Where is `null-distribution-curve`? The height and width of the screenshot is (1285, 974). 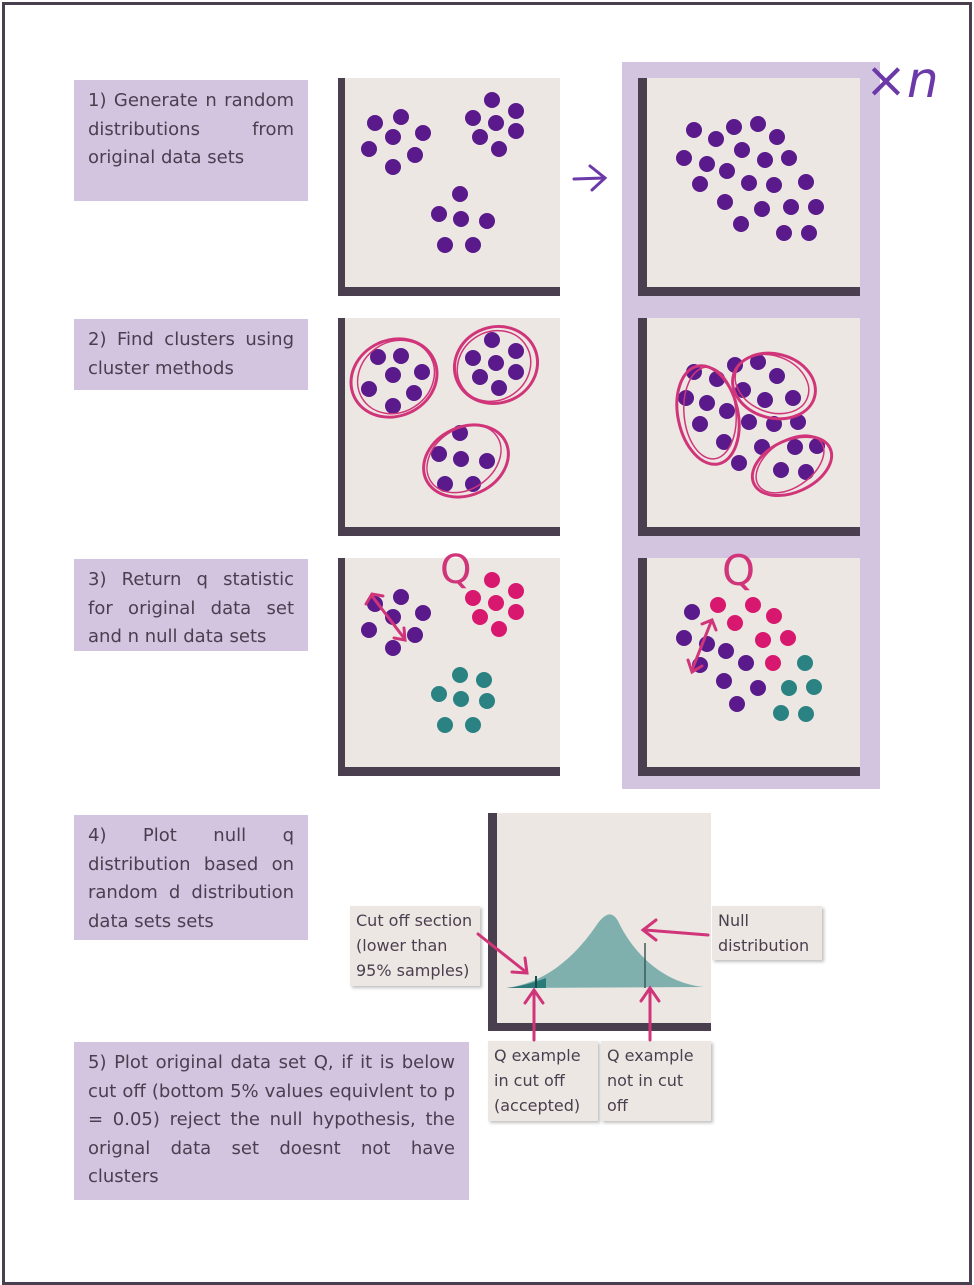 null-distribution-curve is located at coordinates (605, 951).